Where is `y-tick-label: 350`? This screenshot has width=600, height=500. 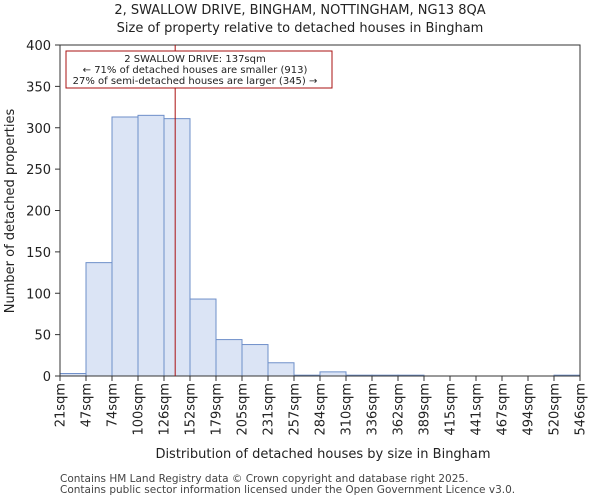 y-tick-label: 350 is located at coordinates (38, 87).